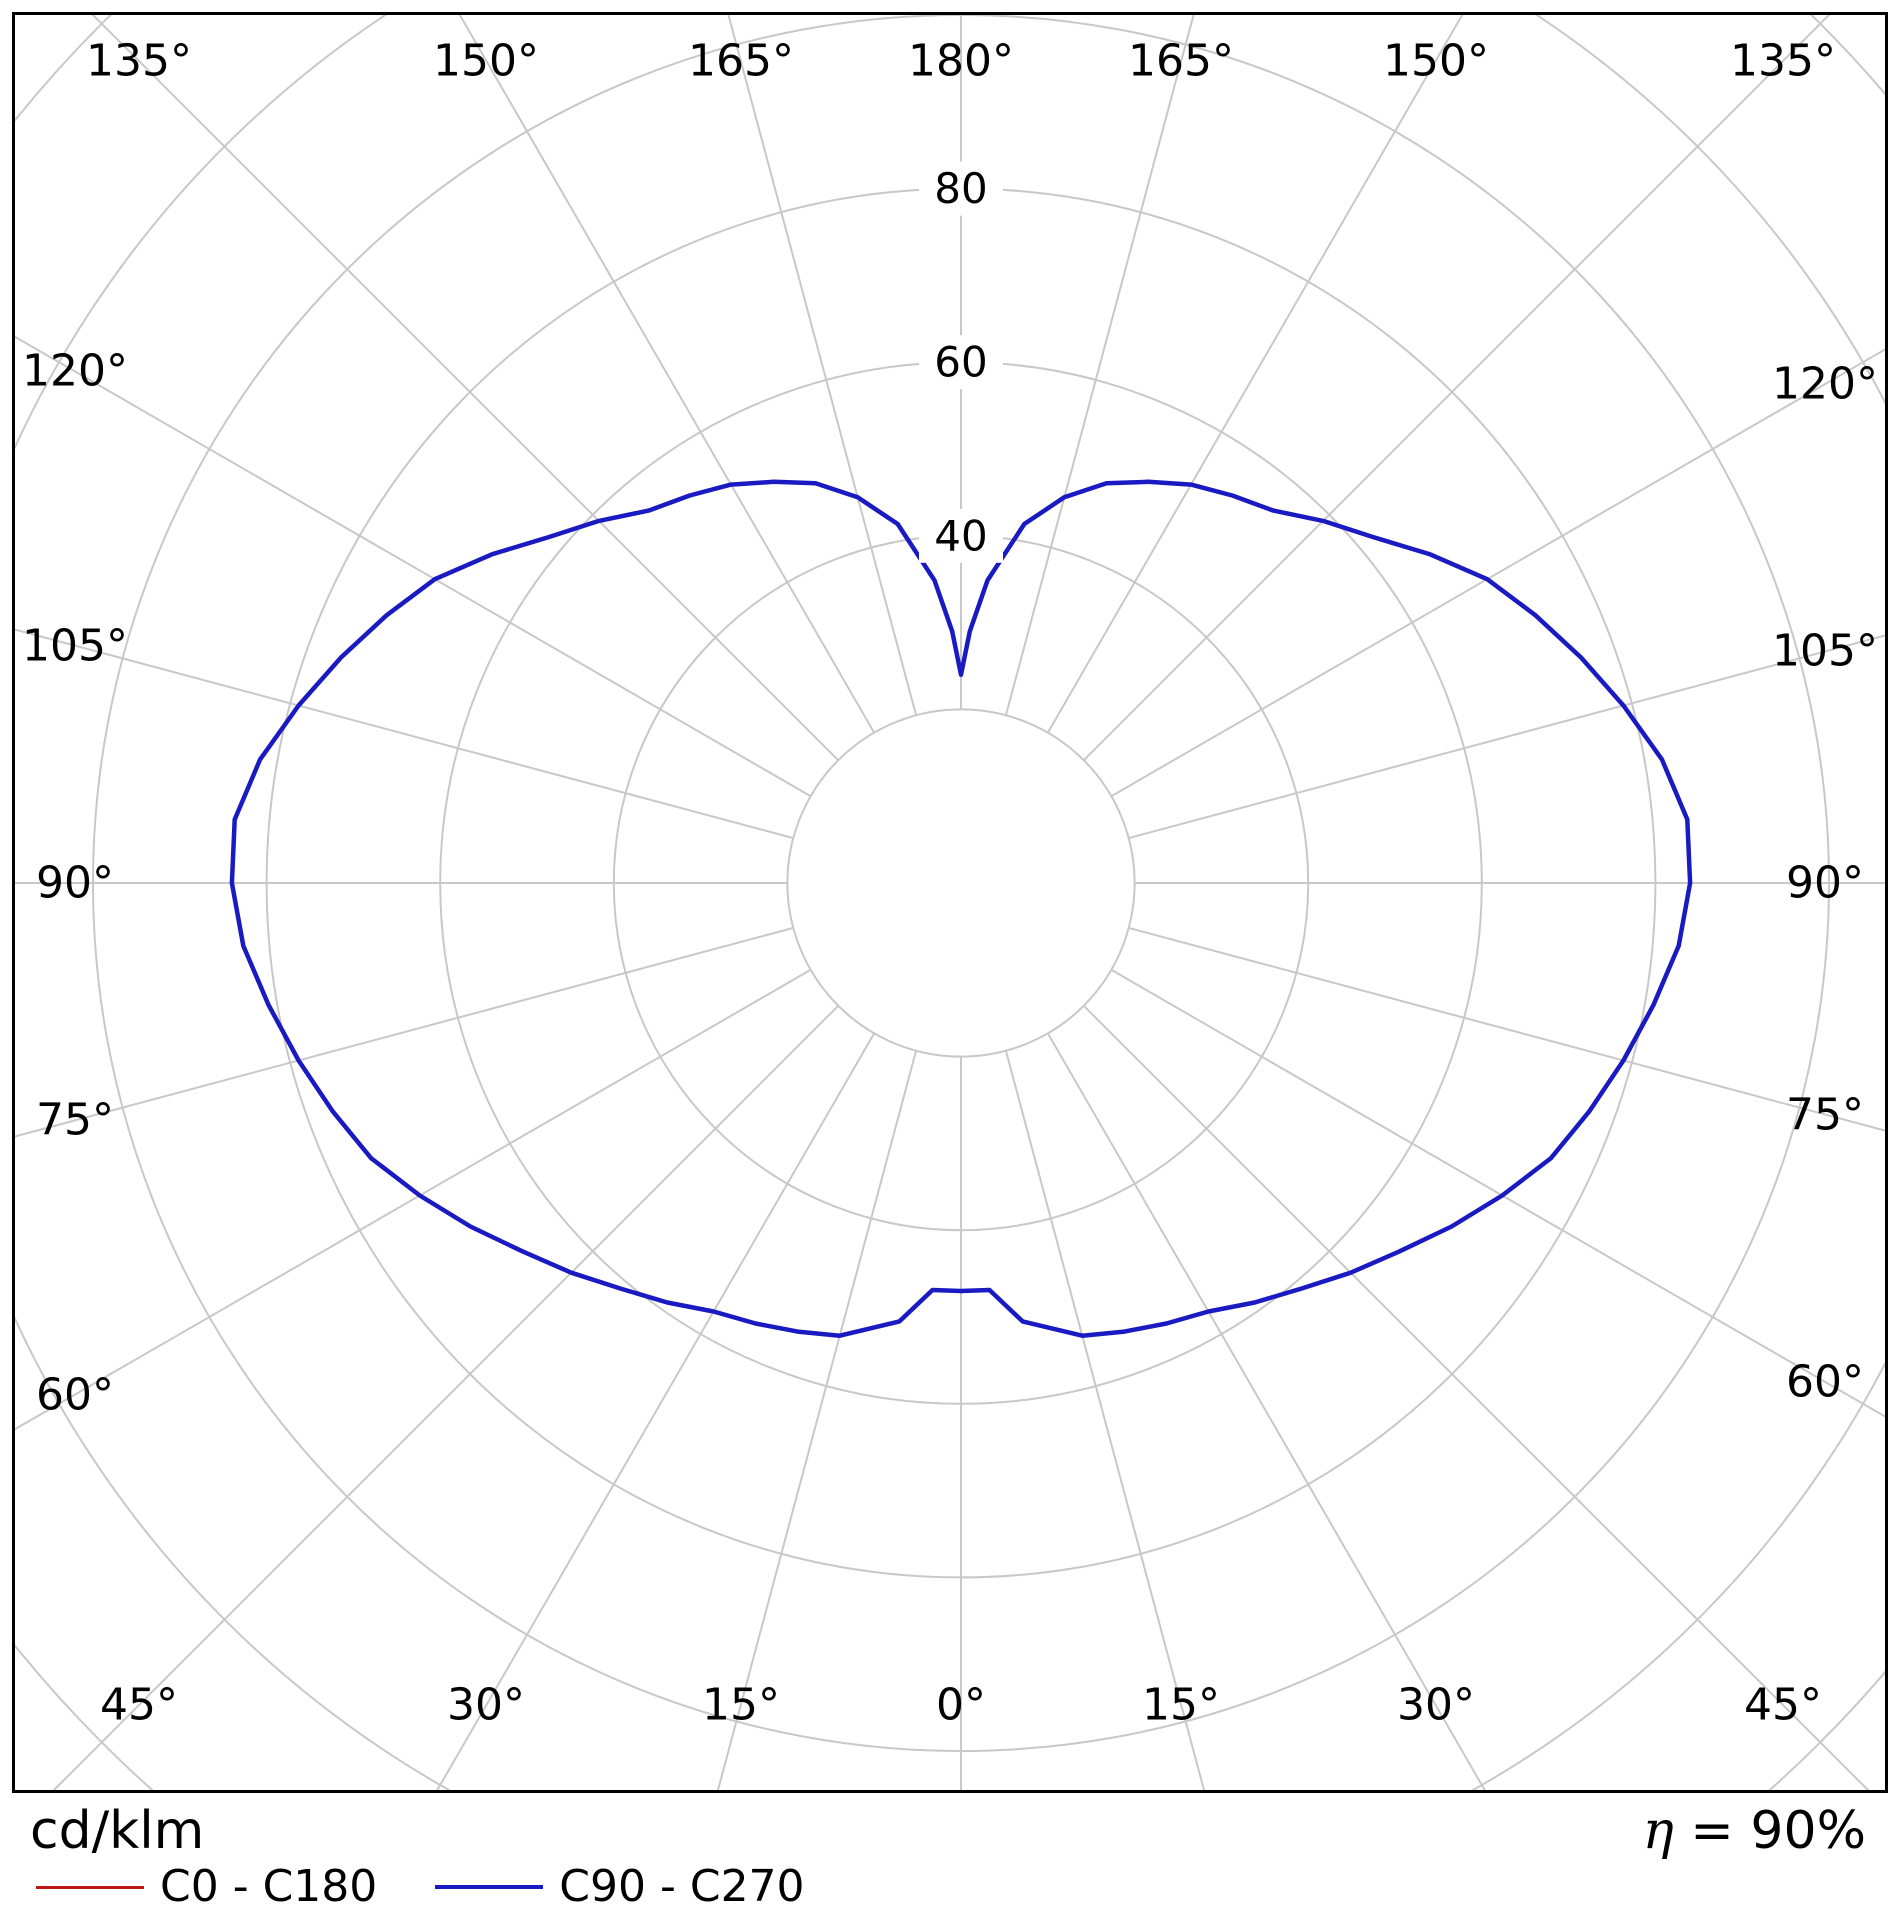  What do you see at coordinates (489, 1887) in the screenshot?
I see `legend-swatch-c90-c270` at bounding box center [489, 1887].